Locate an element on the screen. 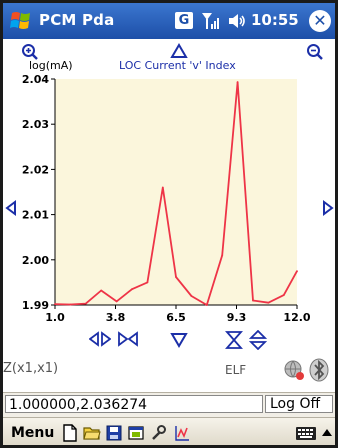 The width and height of the screenshot is (338, 448). x-tick-label: 6.5 is located at coordinates (176, 317).